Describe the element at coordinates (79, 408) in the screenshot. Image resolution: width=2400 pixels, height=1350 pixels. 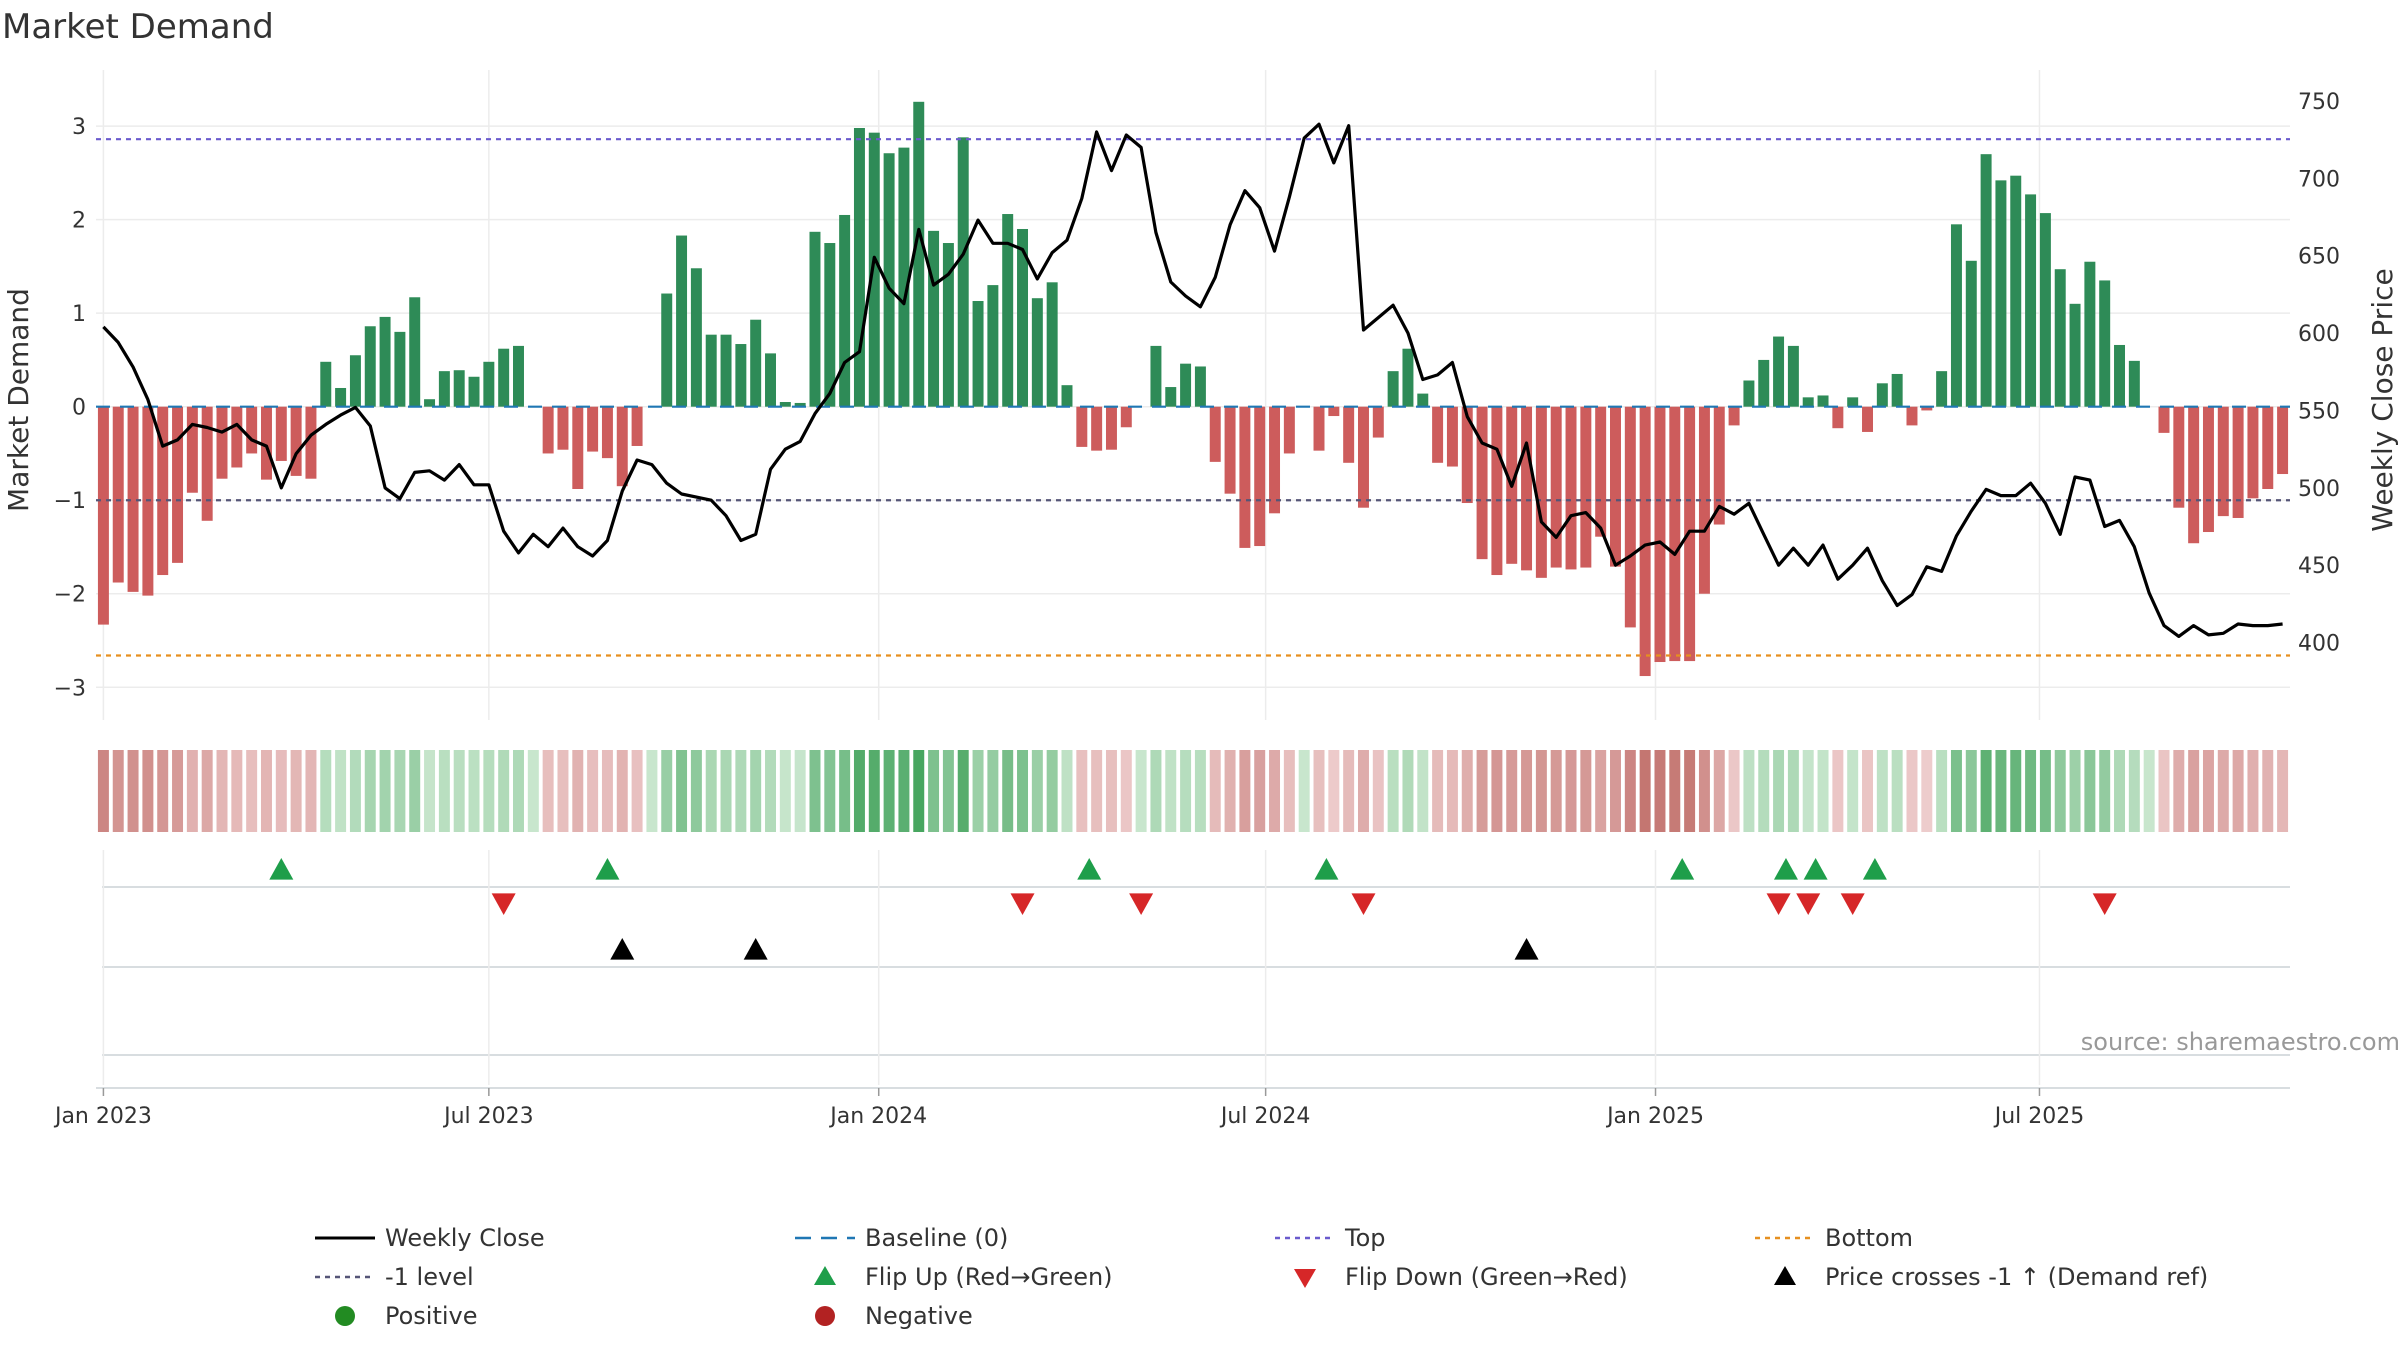
I see `y-tick-label: 0` at that location.